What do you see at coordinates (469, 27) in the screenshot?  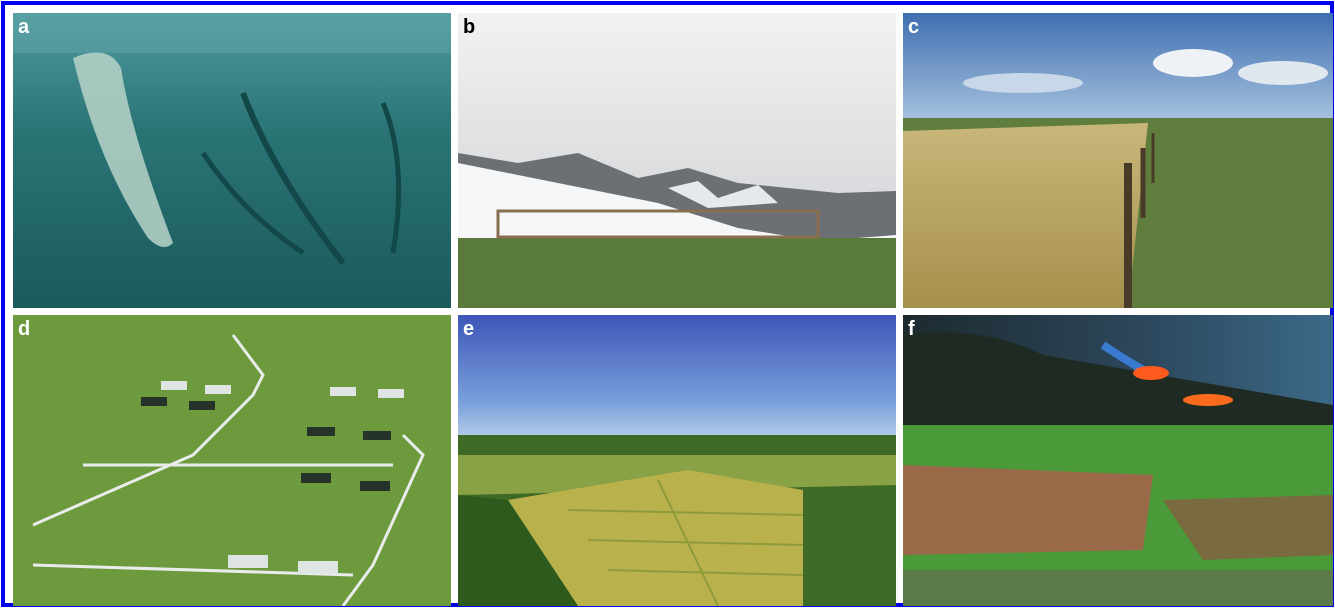 I see `panel-label: b` at bounding box center [469, 27].